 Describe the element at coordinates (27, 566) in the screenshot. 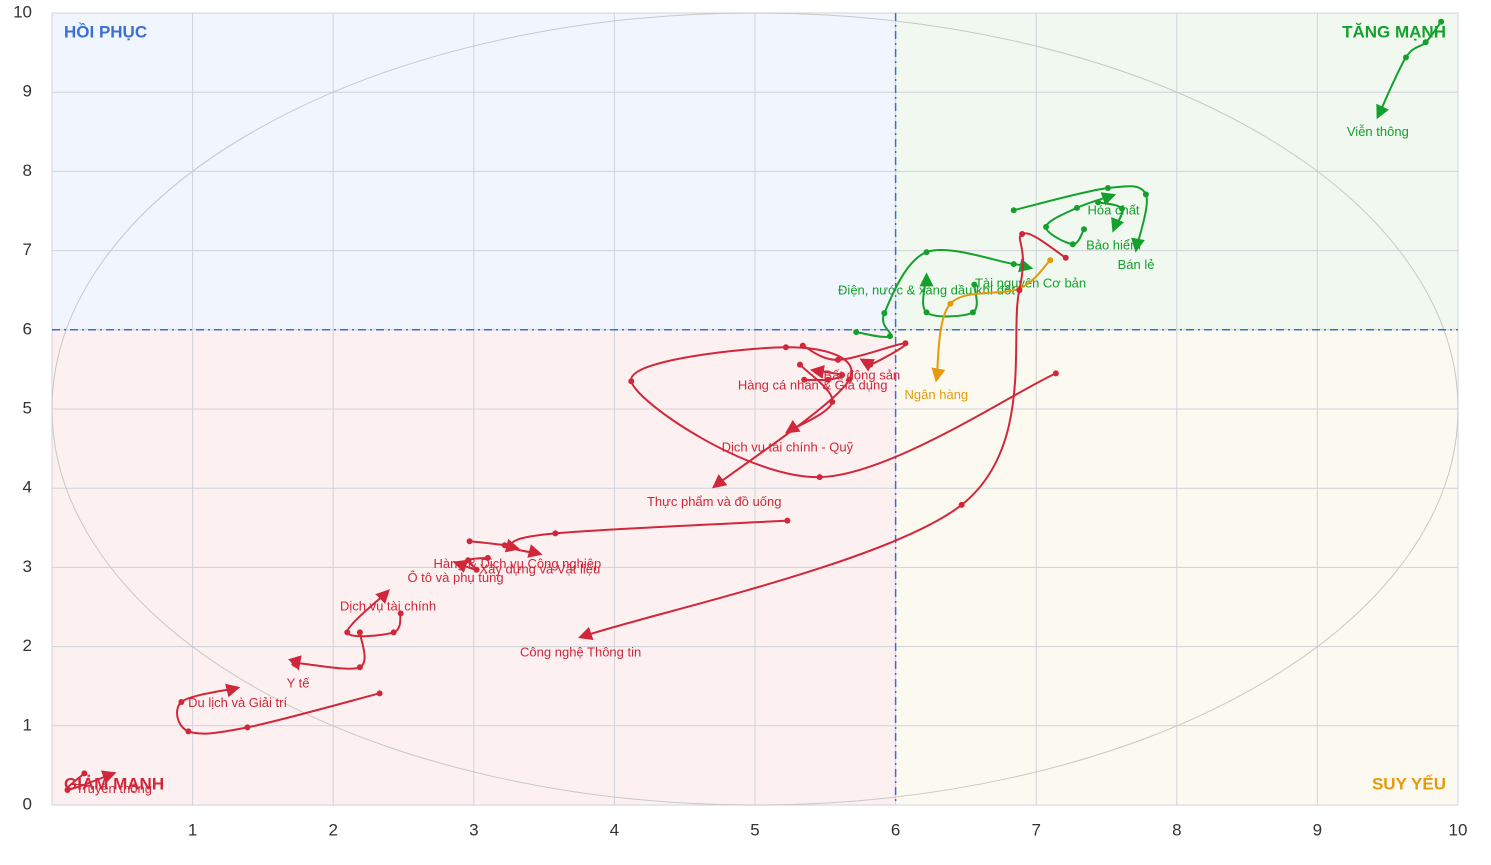

I see `y-tick-label: 3` at that location.